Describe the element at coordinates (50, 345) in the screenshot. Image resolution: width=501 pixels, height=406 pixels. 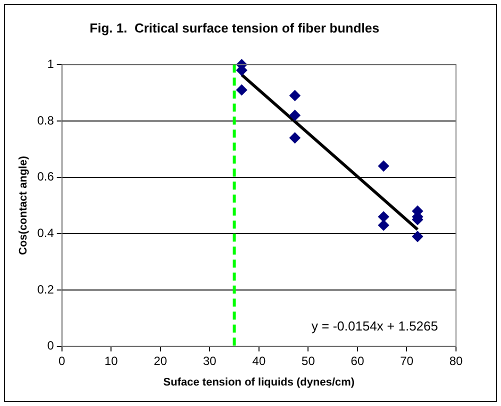
I see `y-tick-label: 0` at that location.